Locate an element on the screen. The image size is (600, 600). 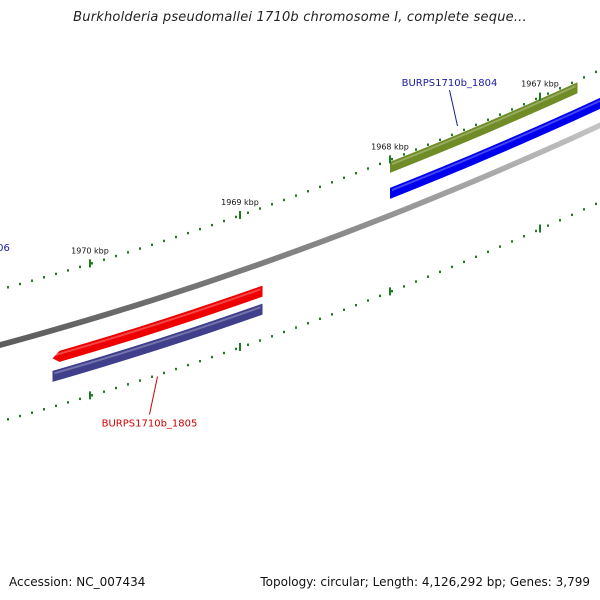
ruler-tick-label: 1968 kbp is located at coordinates (390, 146).